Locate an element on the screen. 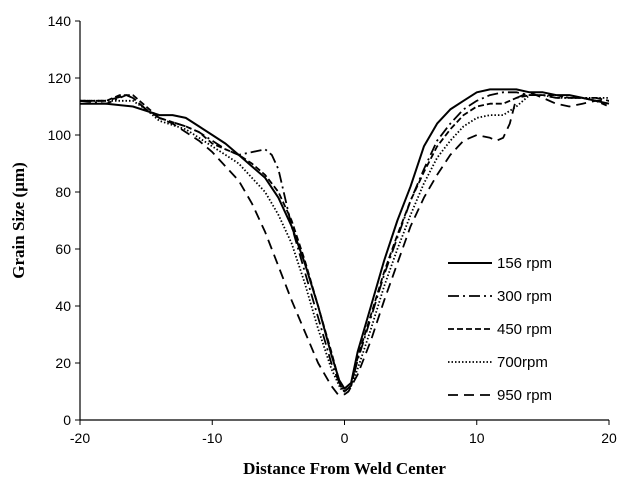 The height and width of the screenshot is (482, 630). y-axis-title: Grain Size (µm) is located at coordinates (18, 220).